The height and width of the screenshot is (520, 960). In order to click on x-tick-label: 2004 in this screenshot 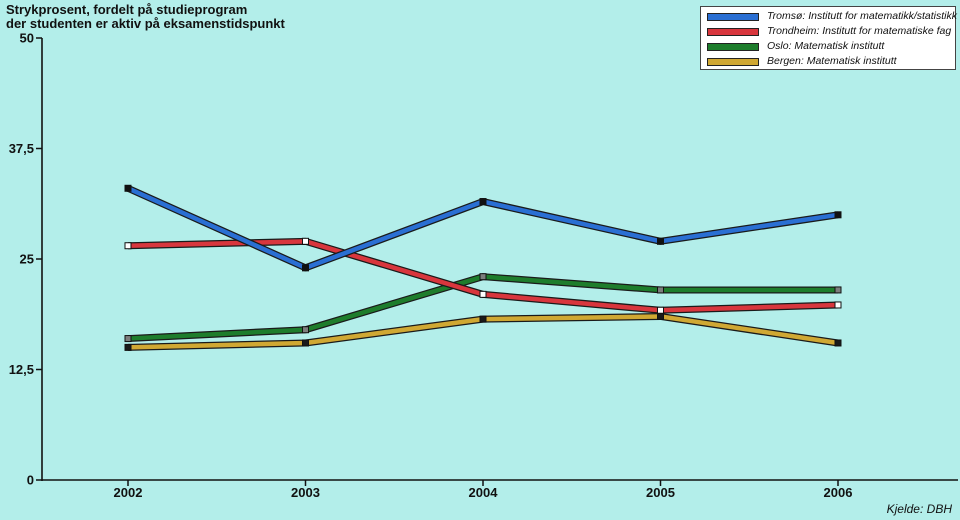, I will do `click(484, 492)`.